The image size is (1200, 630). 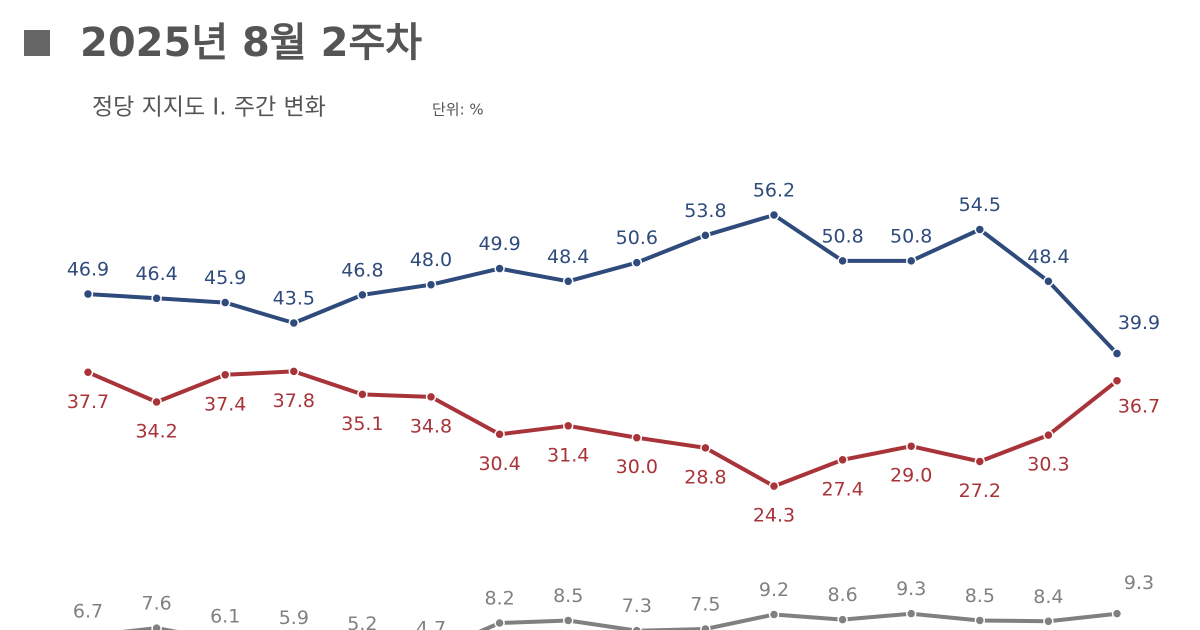 What do you see at coordinates (362, 424) in the screenshot?
I see `value-label: 35.1` at bounding box center [362, 424].